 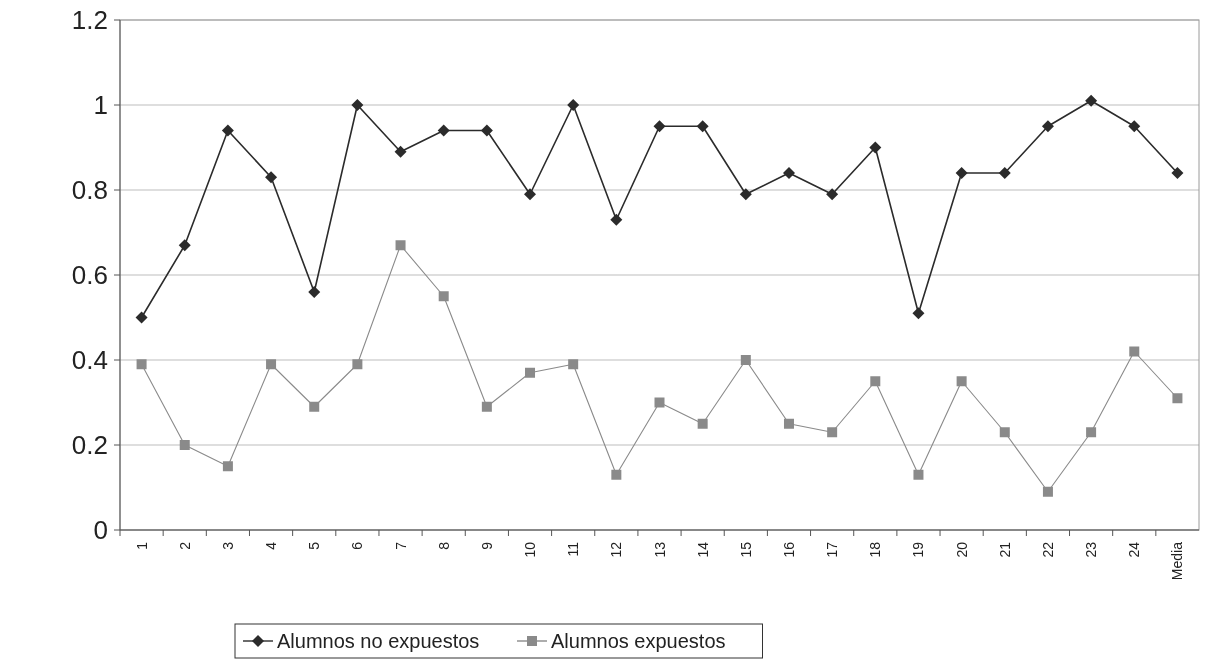 What do you see at coordinates (357, 545) in the screenshot?
I see `x-tick-label: 6` at bounding box center [357, 545].